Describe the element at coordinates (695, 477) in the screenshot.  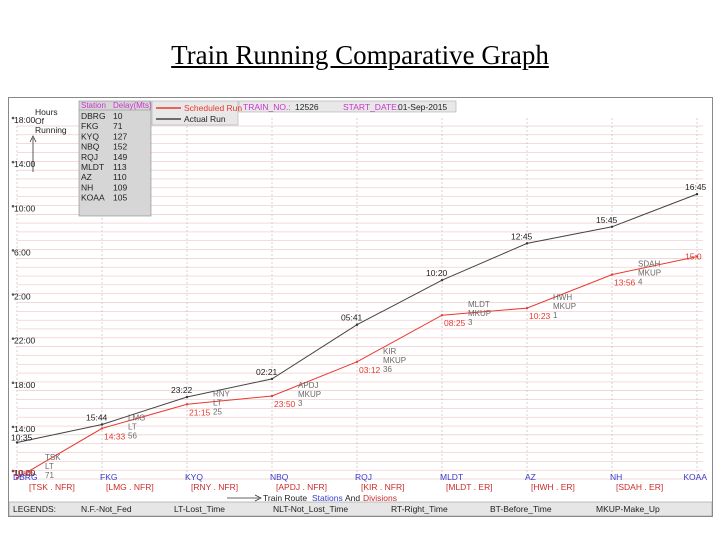
I see `station-label: KOAA` at that location.